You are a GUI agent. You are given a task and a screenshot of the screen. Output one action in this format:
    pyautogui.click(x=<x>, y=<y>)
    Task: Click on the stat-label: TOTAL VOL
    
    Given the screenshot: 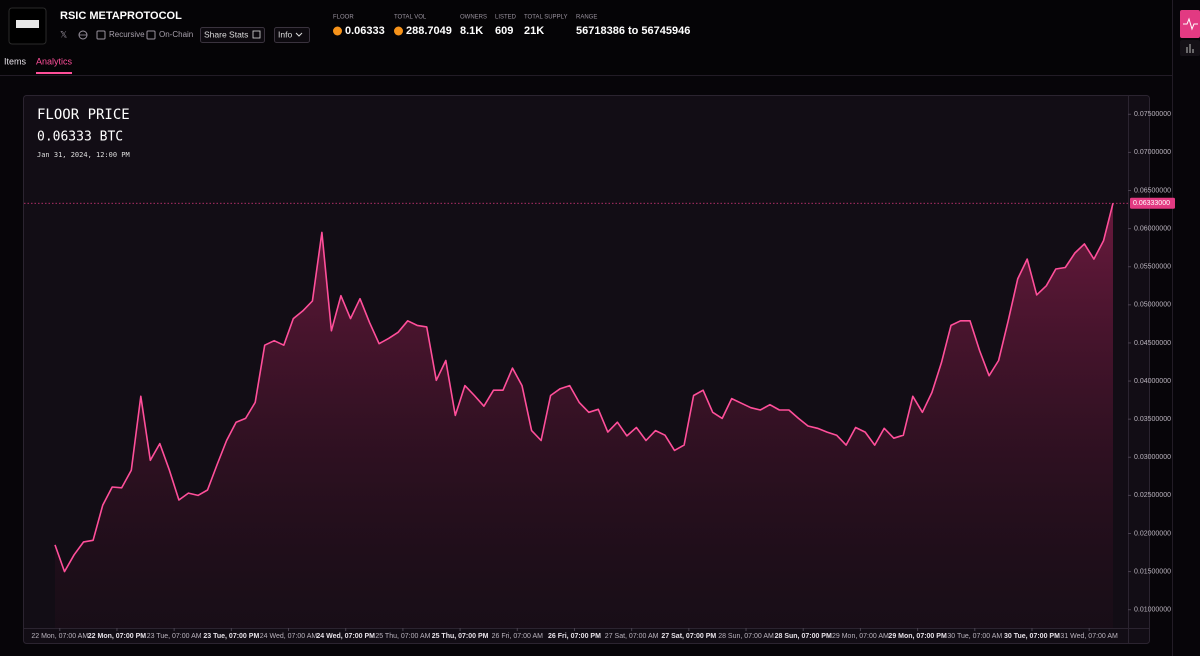 What is the action you would take?
    pyautogui.click(x=410, y=18)
    